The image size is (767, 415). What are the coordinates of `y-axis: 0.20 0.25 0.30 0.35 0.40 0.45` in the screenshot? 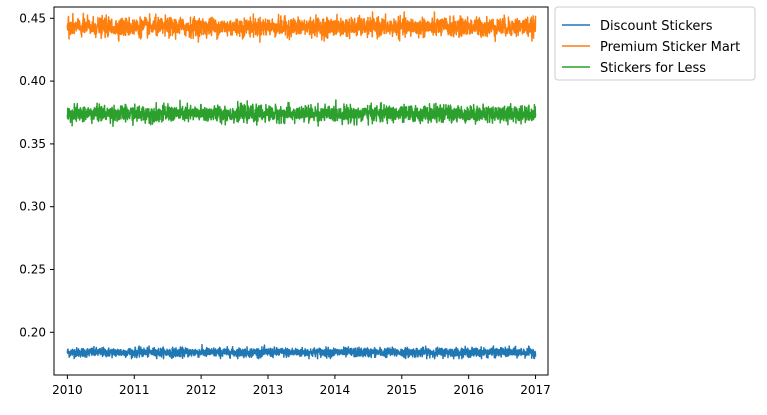 It's located at (36, 175).